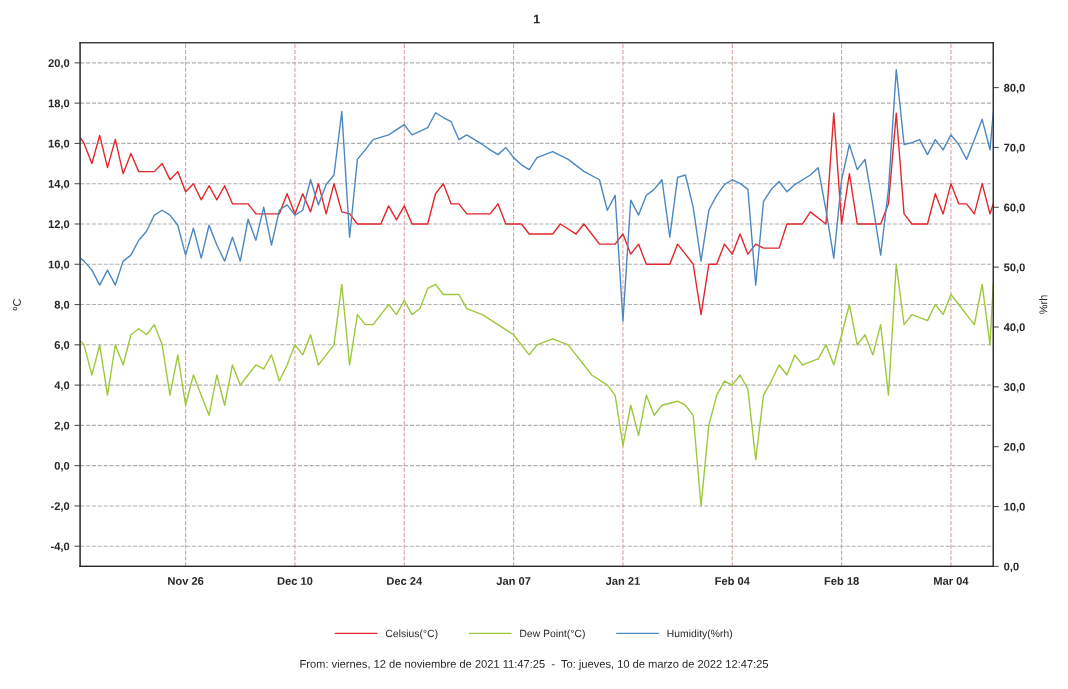 Image resolution: width=1068 pixels, height=689 pixels. Describe the element at coordinates (700, 634) in the screenshot. I see `legend-label: Humidity(%rh)` at that location.